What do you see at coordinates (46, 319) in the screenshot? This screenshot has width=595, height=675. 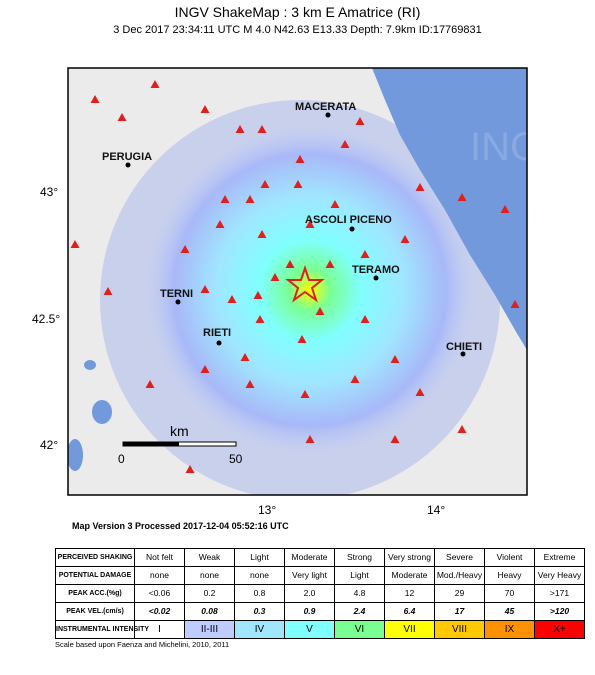 I see `lat-label: 42.5°` at bounding box center [46, 319].